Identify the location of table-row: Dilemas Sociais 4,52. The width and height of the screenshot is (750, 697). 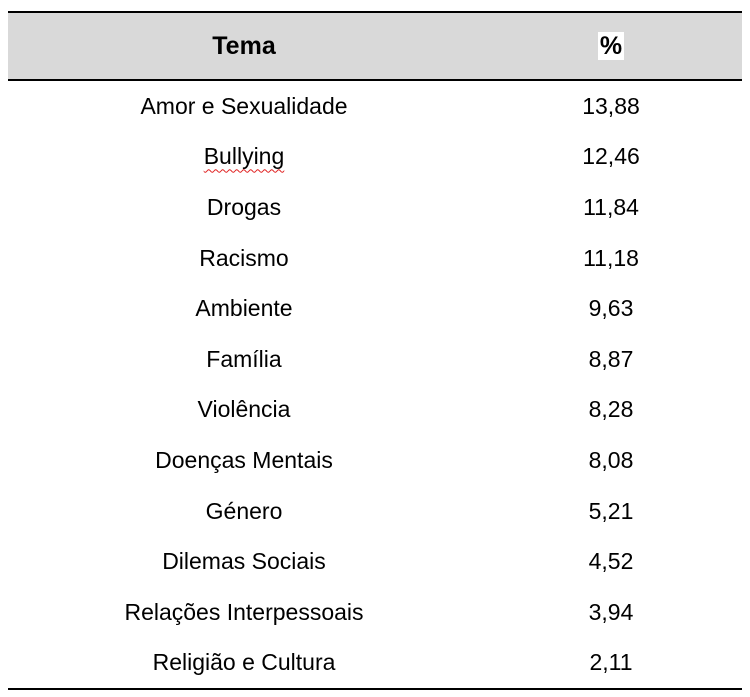
(375, 561).